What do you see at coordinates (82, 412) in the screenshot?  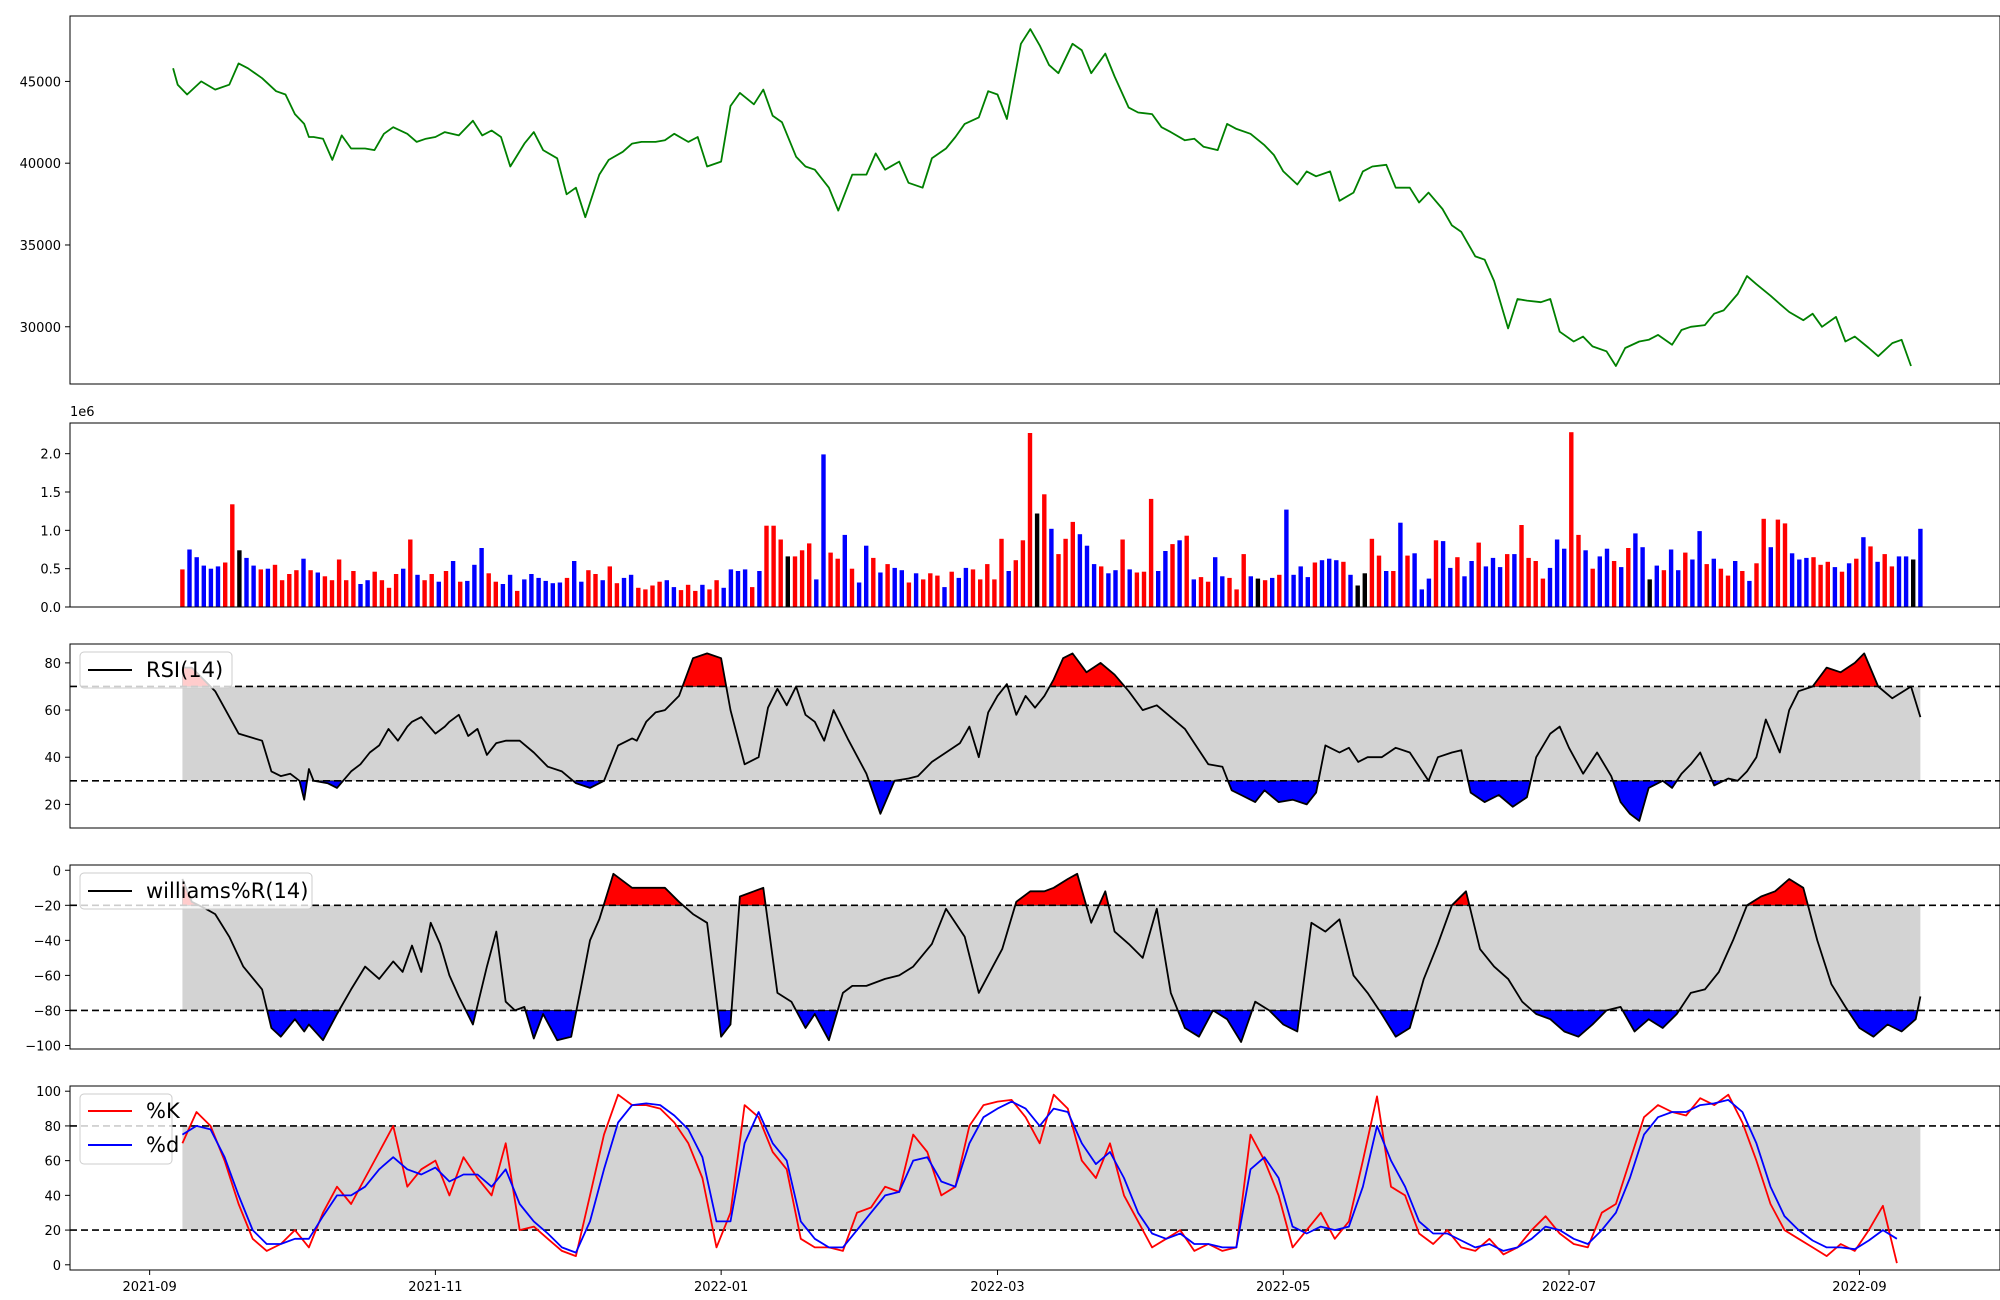 I see `volume-offset-label: 1e6` at bounding box center [82, 412].